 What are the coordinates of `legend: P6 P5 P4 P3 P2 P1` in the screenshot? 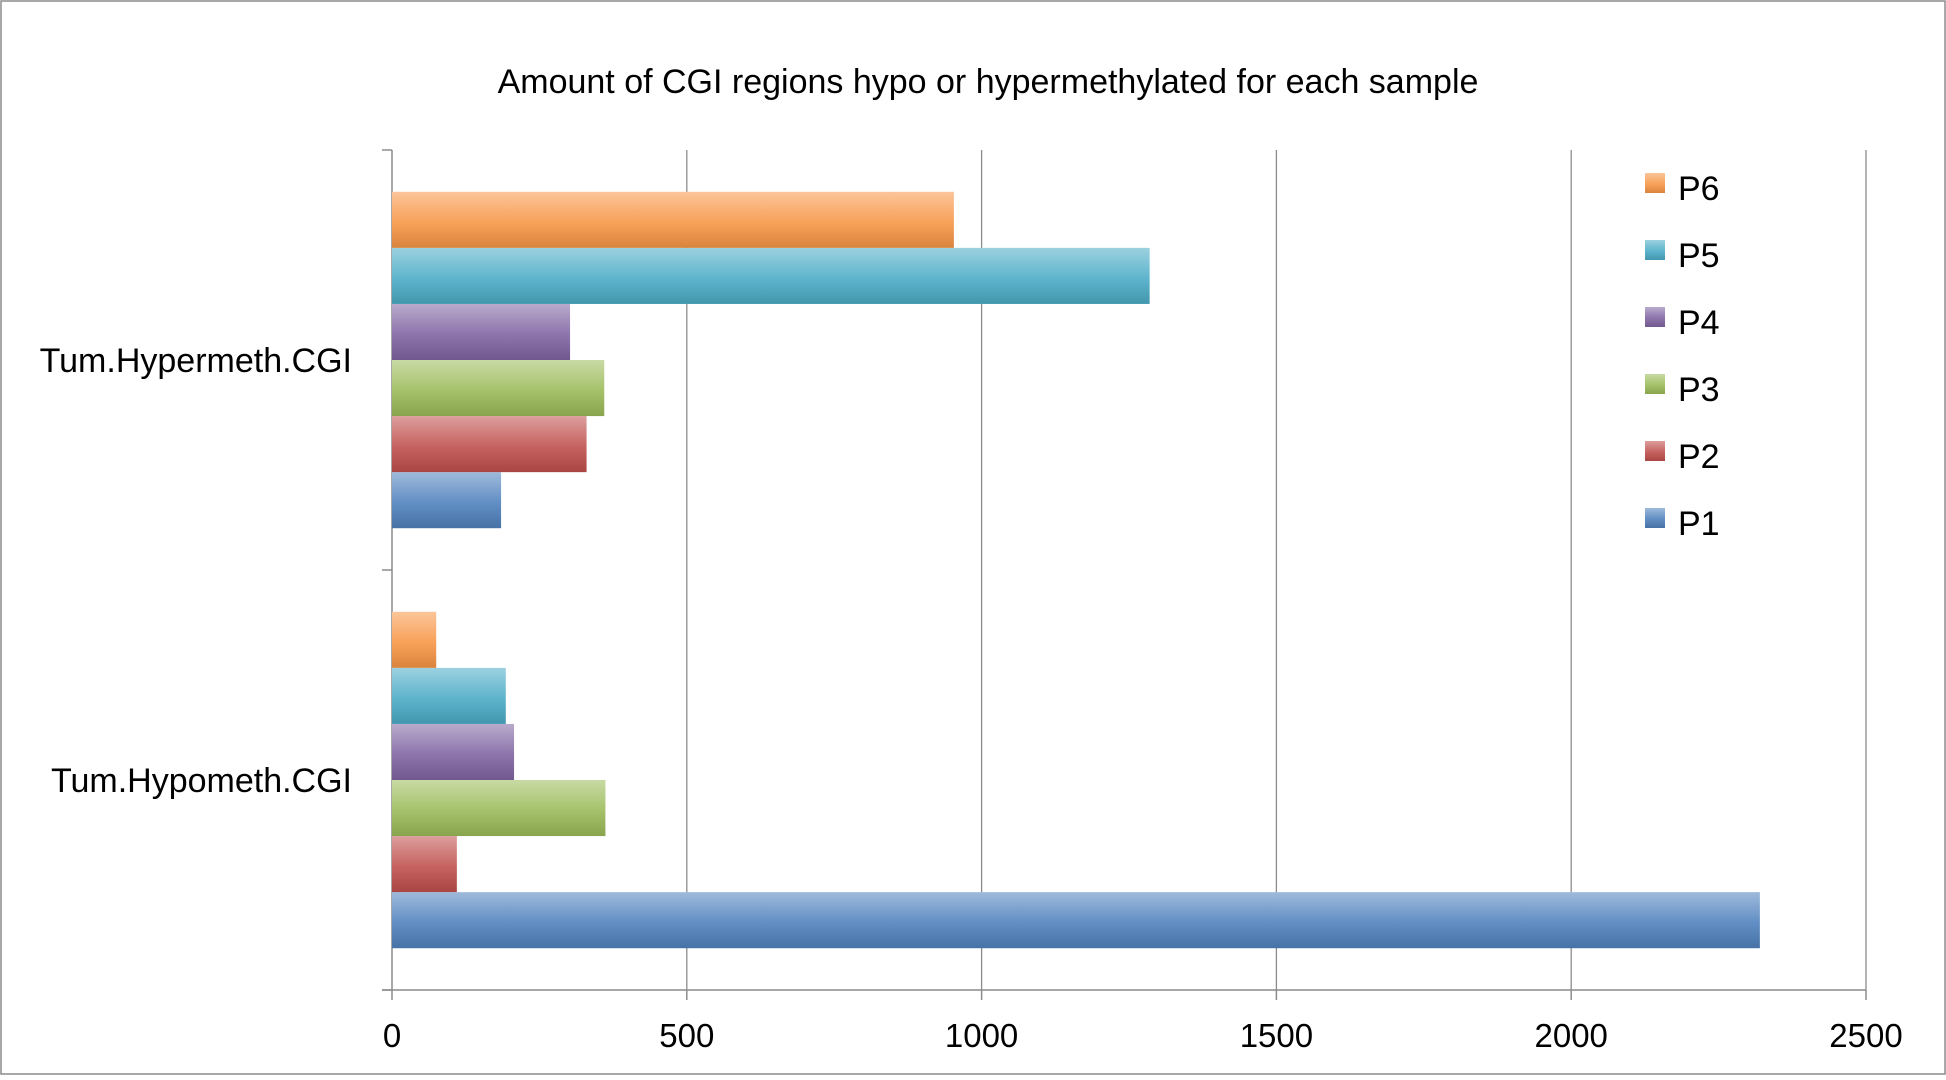 It's located at (1682, 356).